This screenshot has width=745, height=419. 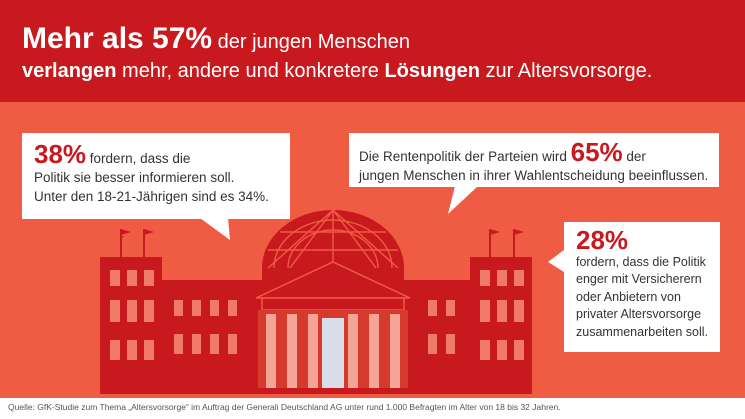 I want to click on headline-line-1: Mehr als 57% der jungen Menschen, so click(x=216, y=38).